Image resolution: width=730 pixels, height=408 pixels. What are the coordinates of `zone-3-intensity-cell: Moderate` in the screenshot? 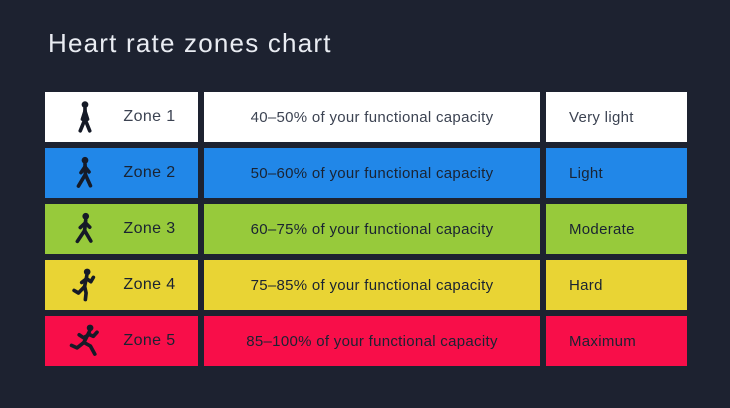 It's located at (616, 229).